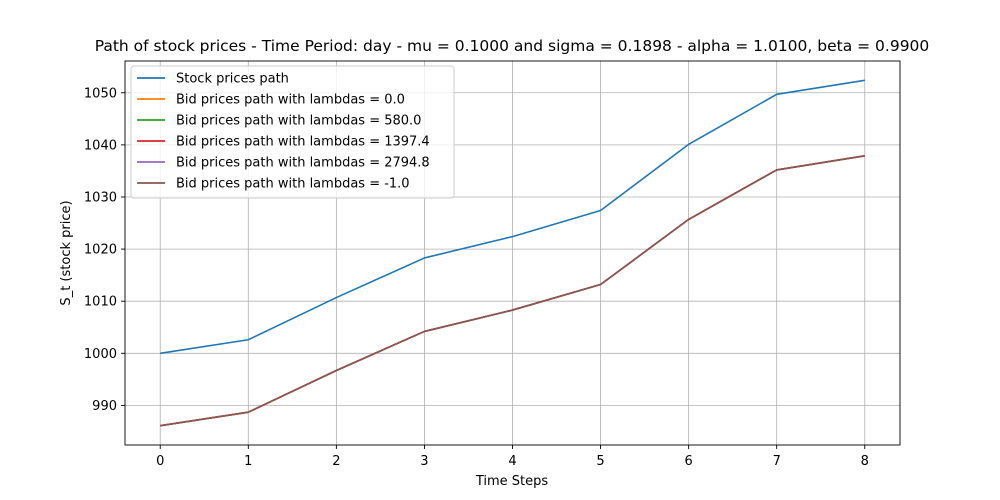 This screenshot has height=500, width=1000. I want to click on legend-label-2: Bid prices path with lambdas = 580.0, so click(298, 121).